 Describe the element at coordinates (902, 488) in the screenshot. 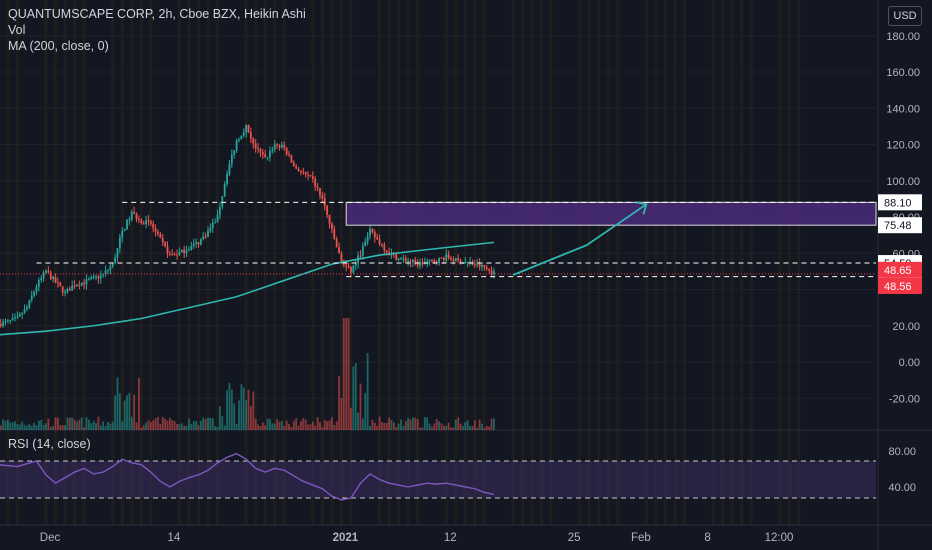

I see `rsi-tick-label: 40.00` at that location.